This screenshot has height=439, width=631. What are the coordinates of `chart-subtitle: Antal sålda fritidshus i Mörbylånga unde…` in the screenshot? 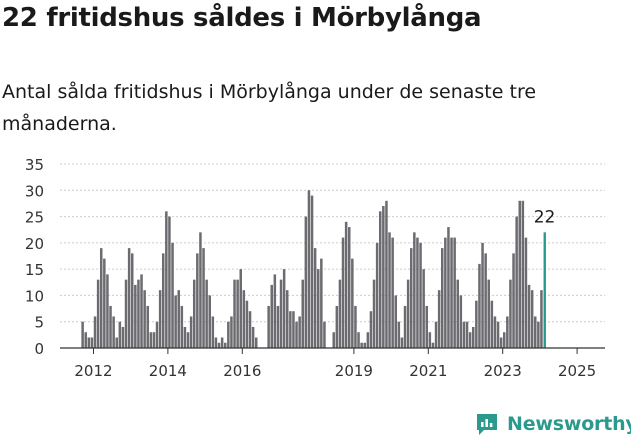 It's located at (269, 108).